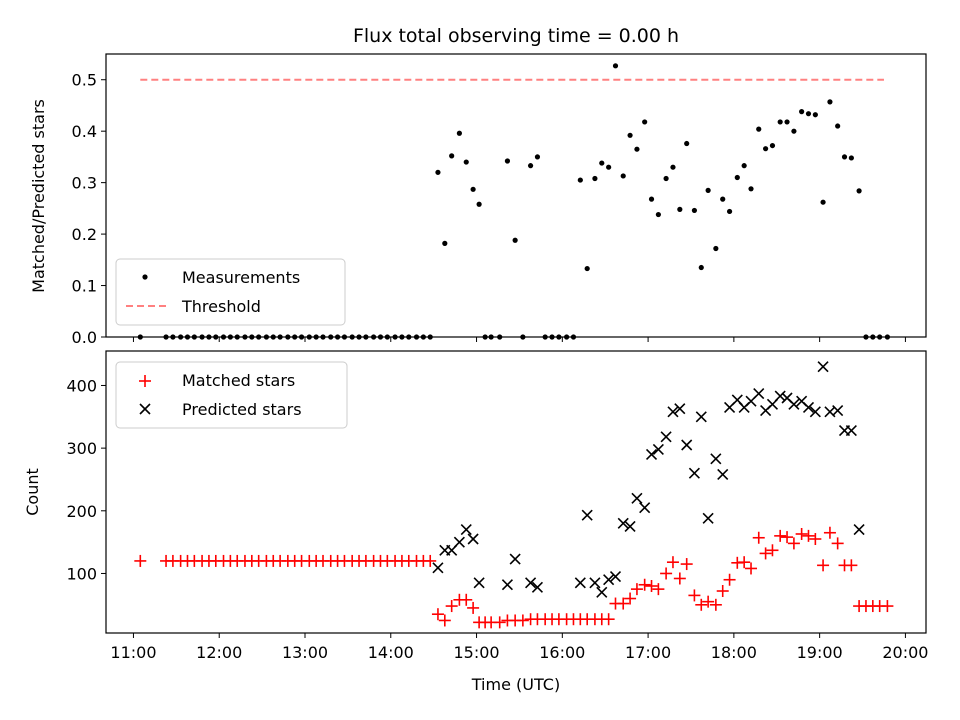 The width and height of the screenshot is (960, 720). Describe the element at coordinates (230, 292) in the screenshot. I see `top-legend-box` at that location.